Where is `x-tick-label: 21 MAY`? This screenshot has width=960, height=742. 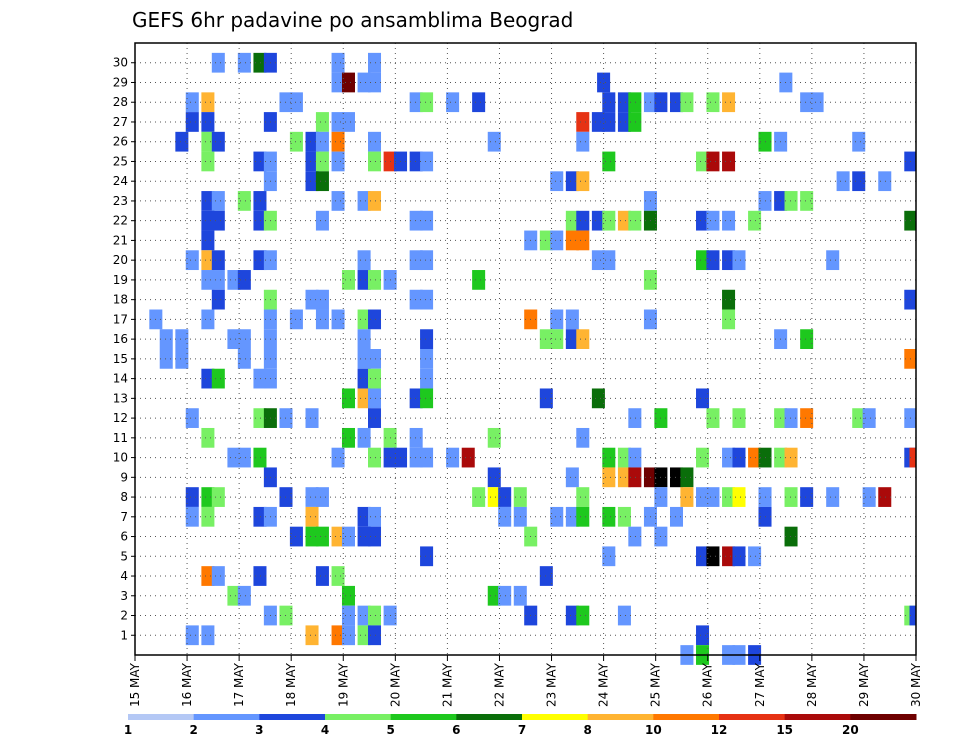 x-tick-label: 21 MAY is located at coordinates (447, 684).